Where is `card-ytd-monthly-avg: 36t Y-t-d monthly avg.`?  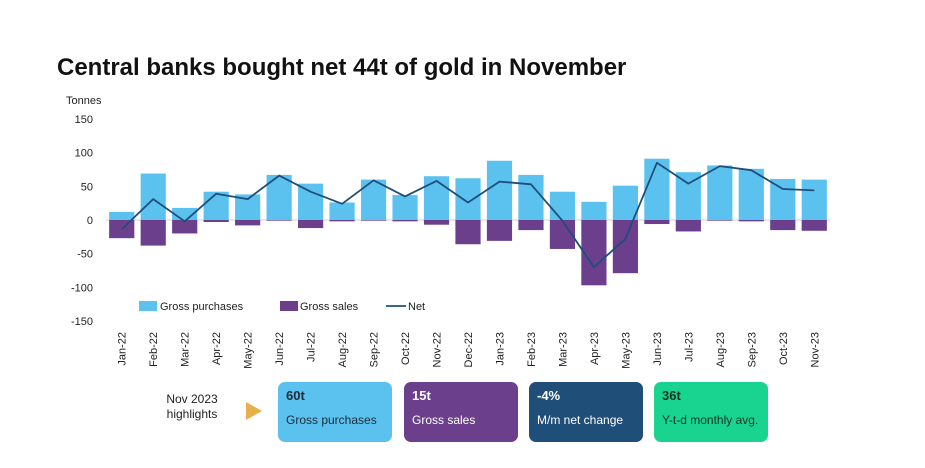
card-ytd-monthly-avg: 36t Y-t-d monthly avg. is located at coordinates (711, 412).